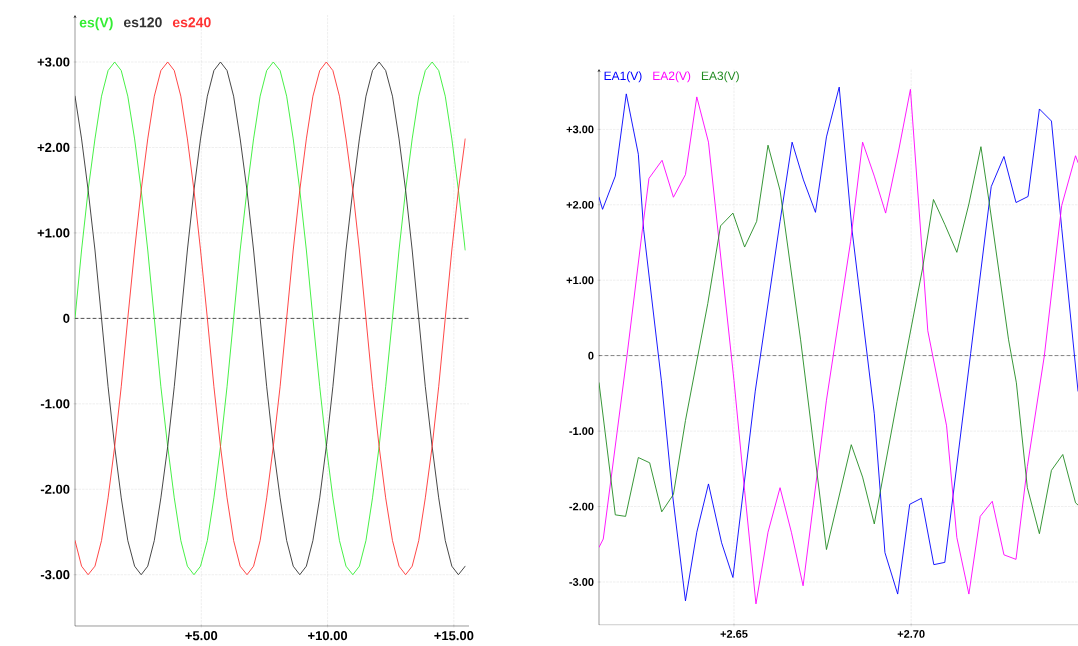 This screenshot has width=1078, height=646. Describe the element at coordinates (191, 22) in the screenshot. I see `text: es240` at that location.